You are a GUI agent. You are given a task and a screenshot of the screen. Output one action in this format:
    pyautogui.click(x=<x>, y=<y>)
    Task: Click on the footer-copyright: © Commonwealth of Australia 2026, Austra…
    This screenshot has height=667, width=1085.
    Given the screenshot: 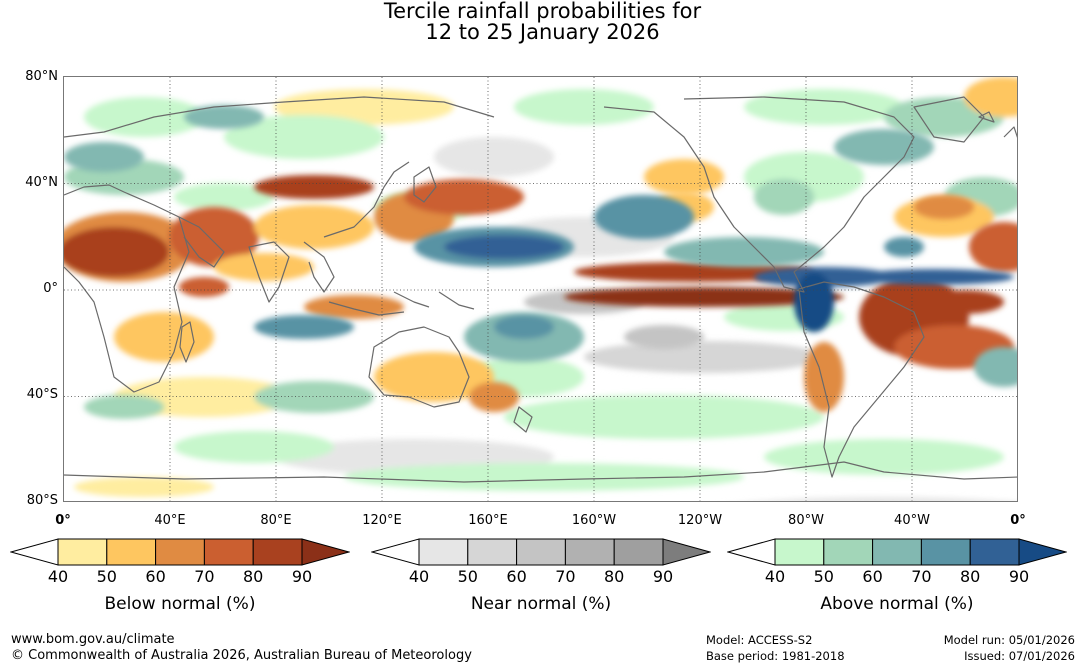 What is the action you would take?
    pyautogui.click(x=241, y=655)
    